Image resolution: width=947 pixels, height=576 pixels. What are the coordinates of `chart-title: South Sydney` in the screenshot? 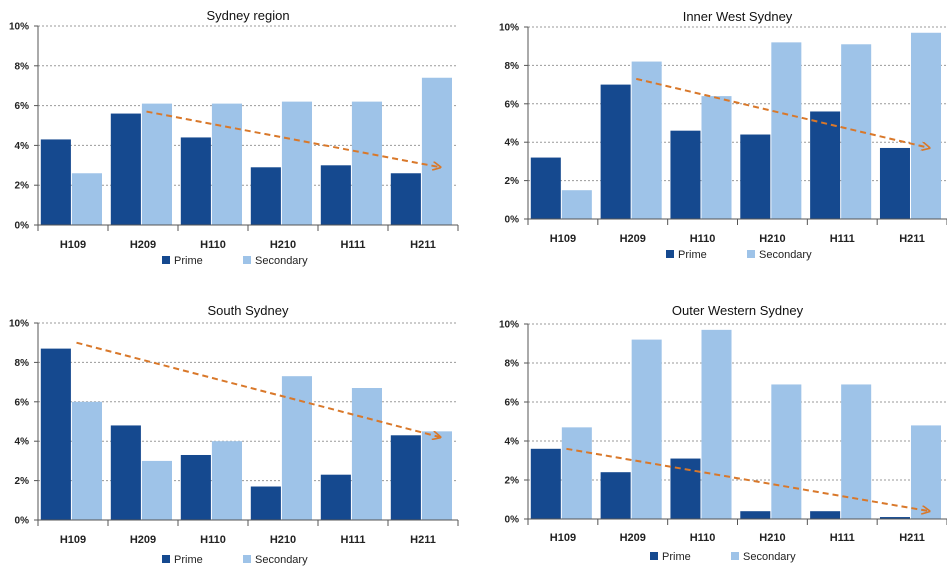 It's located at (248, 310).